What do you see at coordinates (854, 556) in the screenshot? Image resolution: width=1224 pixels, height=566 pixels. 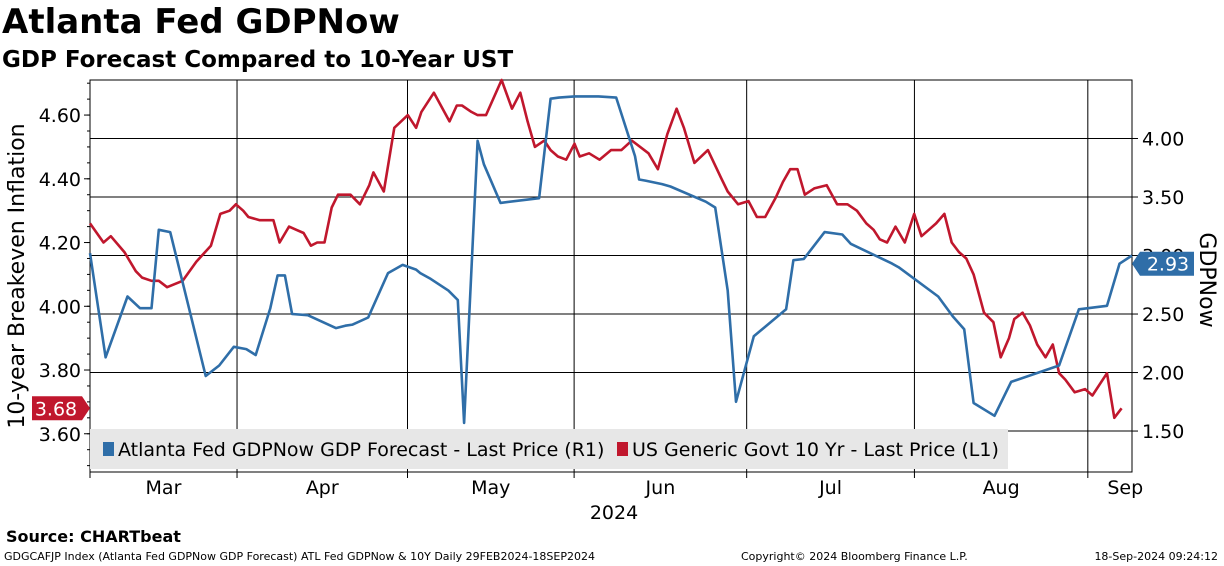 I see `copyright: Copyright© 2024 Bloomberg Finance L.P.` at bounding box center [854, 556].